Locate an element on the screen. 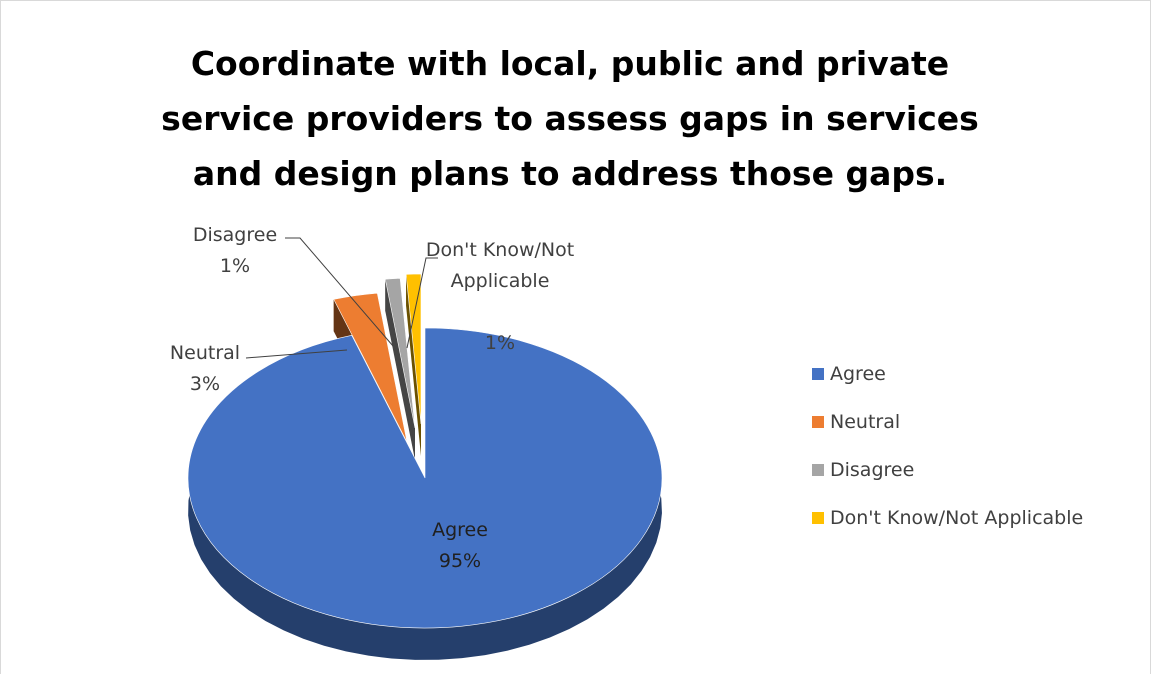  legend-item-dont-know: Don't Know/Not Applicable is located at coordinates (947, 518).